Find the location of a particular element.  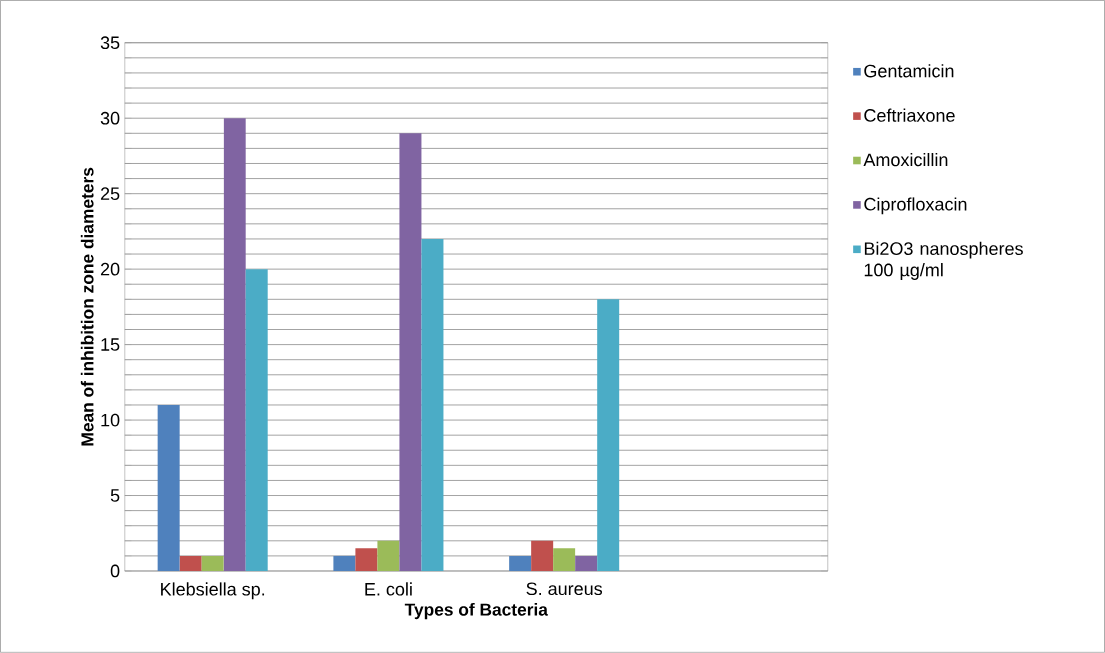

x-tick-label: E. coli is located at coordinates (388, 589).